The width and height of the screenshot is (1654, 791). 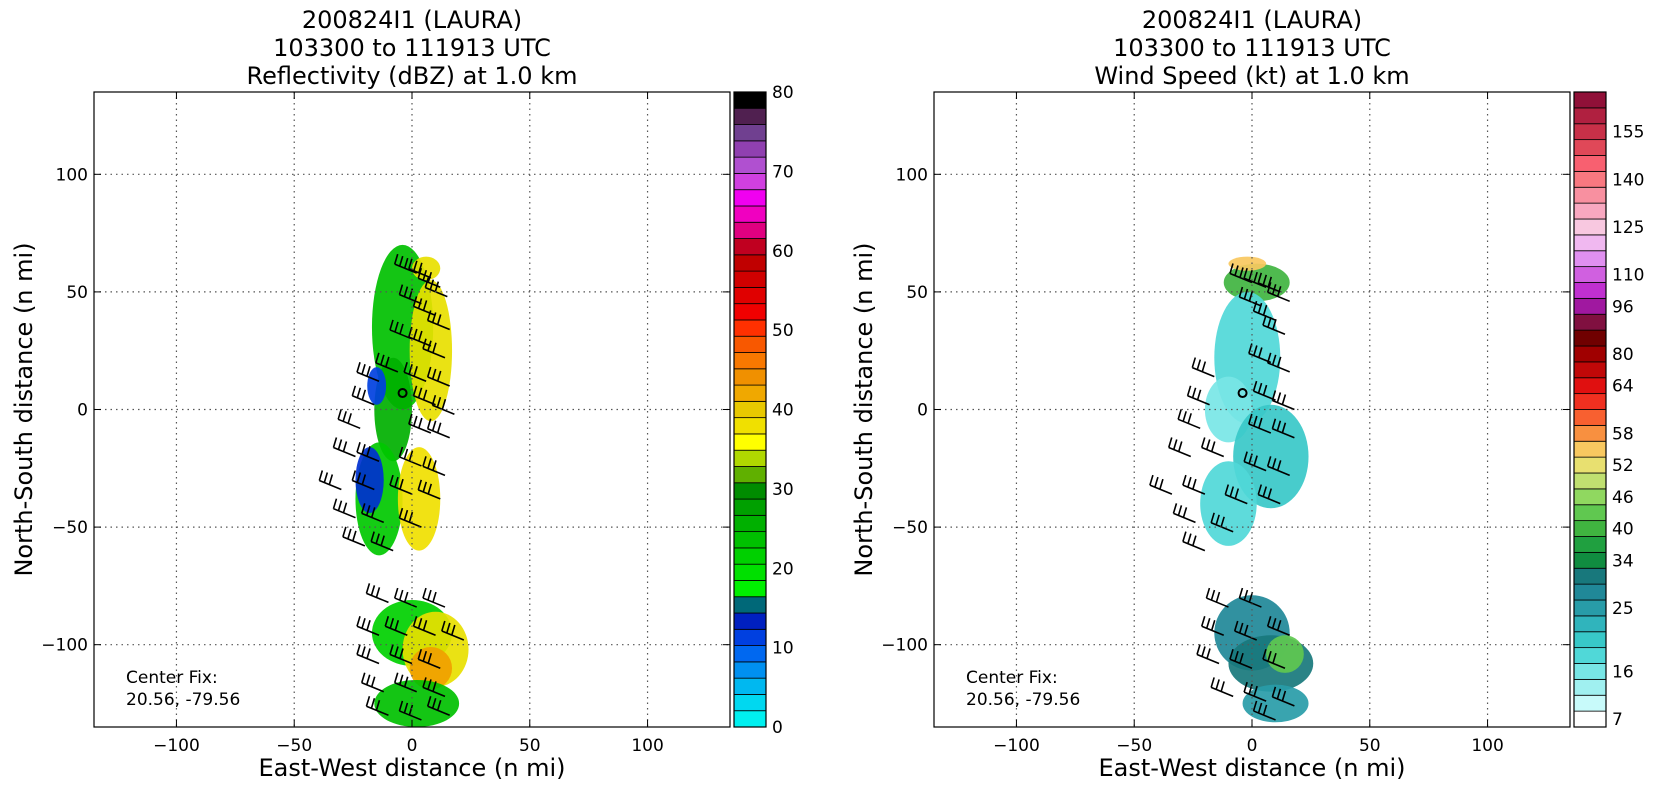 What do you see at coordinates (783, 569) in the screenshot?
I see `colorbar-tick-label: 20` at bounding box center [783, 569].